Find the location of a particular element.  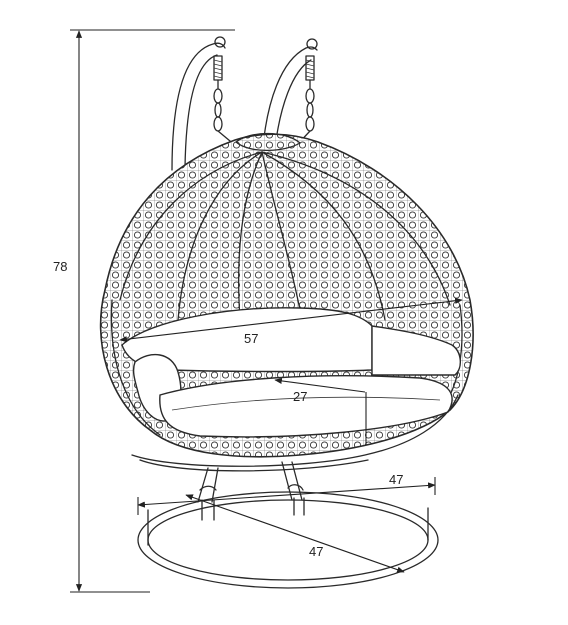

width-dimension is located at coordinates (291, 320).